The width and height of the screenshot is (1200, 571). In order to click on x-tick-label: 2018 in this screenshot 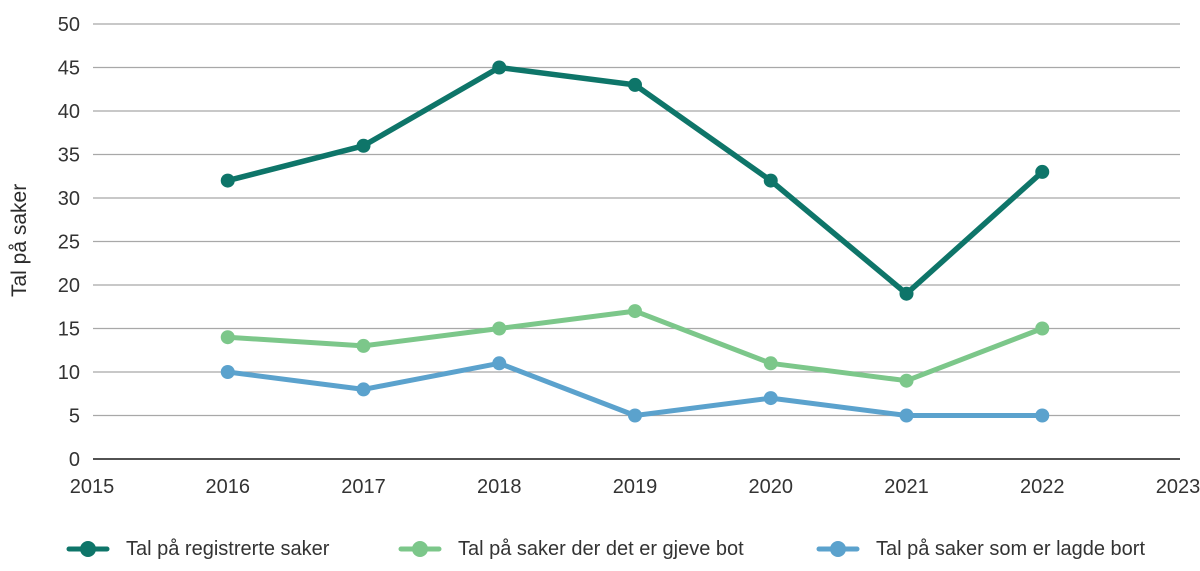, I will do `click(499, 487)`.